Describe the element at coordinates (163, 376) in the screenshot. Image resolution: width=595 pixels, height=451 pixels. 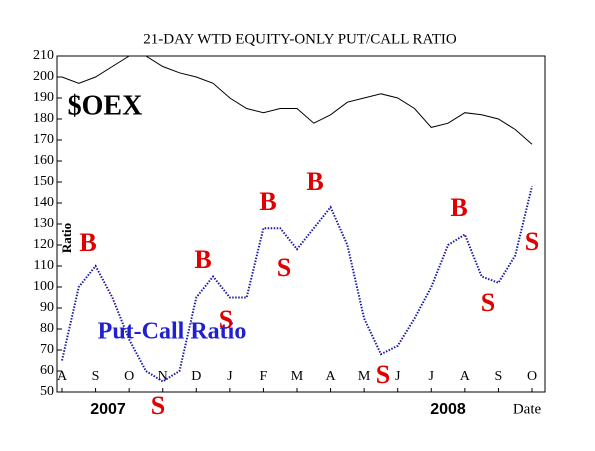
I see `x-tick-label: N` at that location.